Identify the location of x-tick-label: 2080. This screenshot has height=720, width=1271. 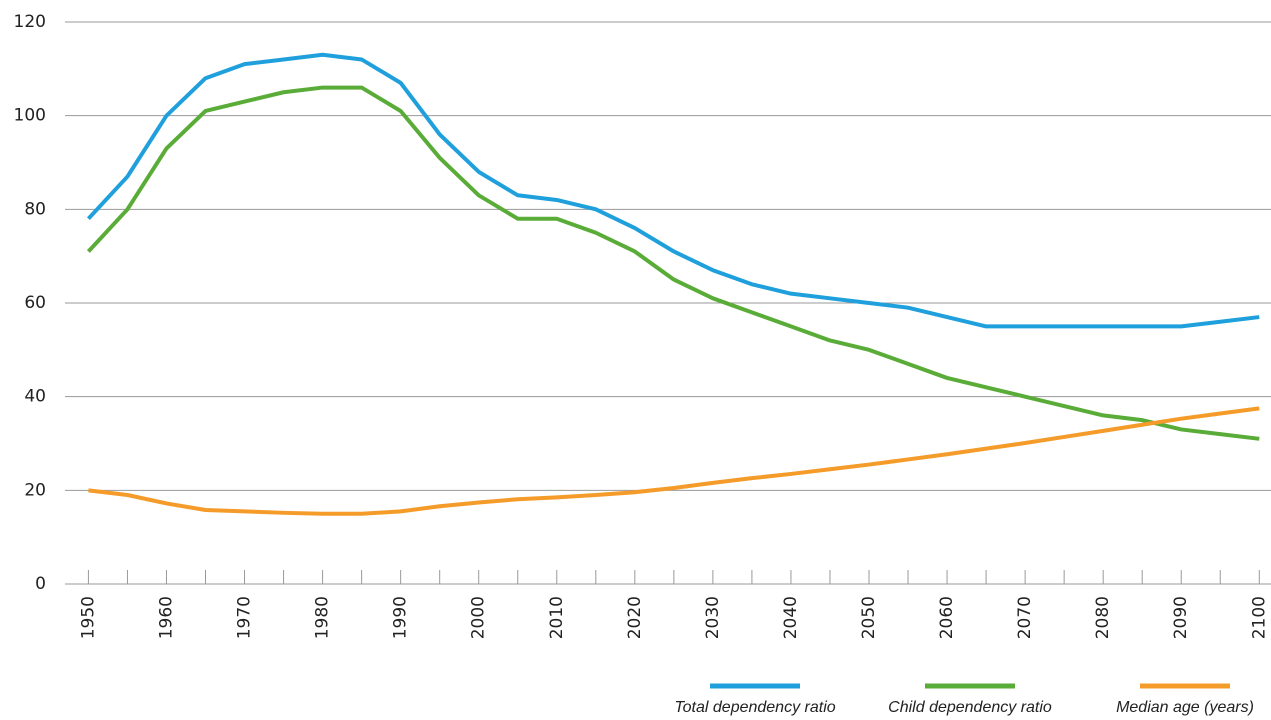
(1103, 617).